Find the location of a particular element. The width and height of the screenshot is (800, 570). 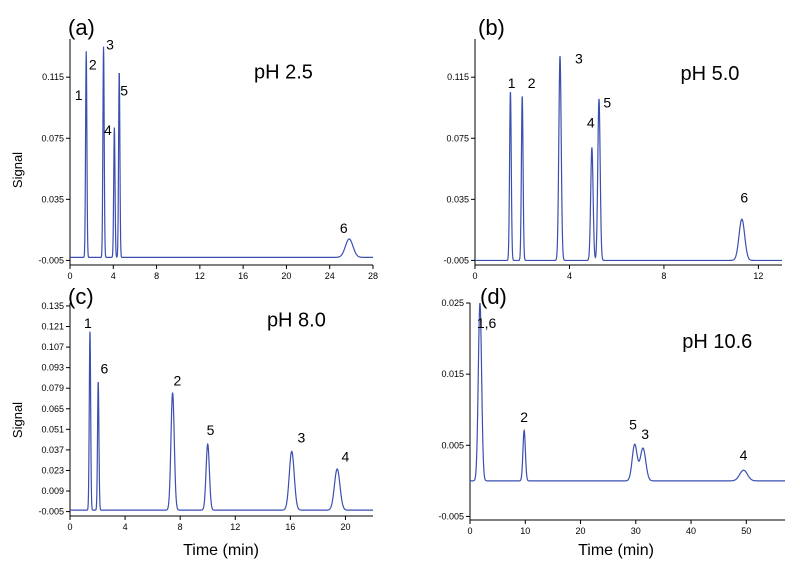

panel-c-ph-label: pH 8.0 is located at coordinates (296, 321).